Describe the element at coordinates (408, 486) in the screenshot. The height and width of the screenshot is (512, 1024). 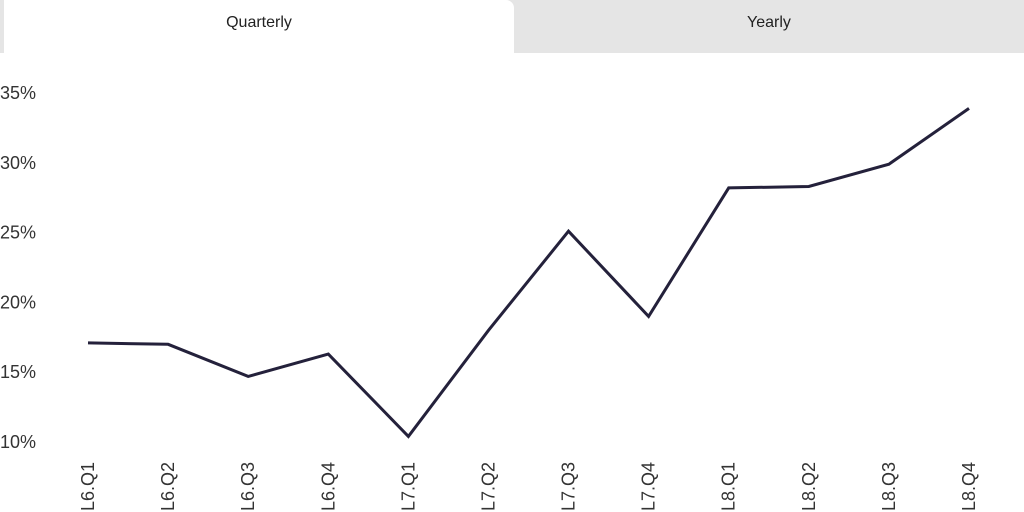
I see `x-tick-label: L7.Q1` at that location.